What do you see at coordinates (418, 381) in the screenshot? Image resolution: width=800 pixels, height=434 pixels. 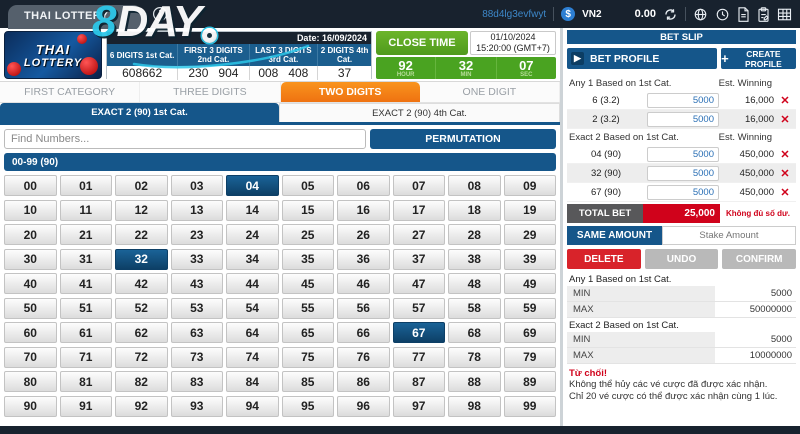 I see `number-cell-87: 87` at bounding box center [418, 381].